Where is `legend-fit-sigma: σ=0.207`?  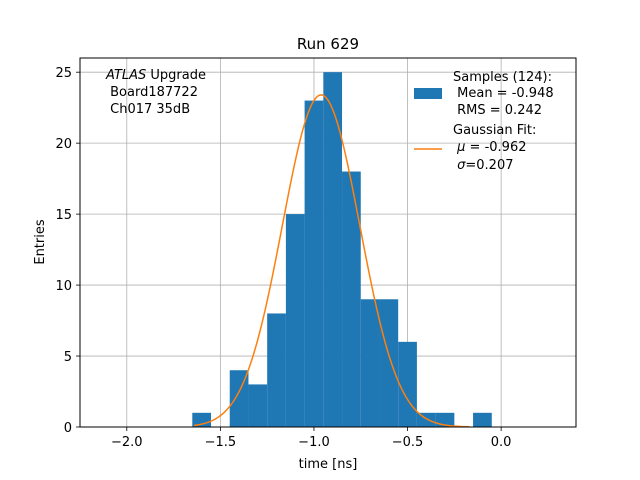
legend-fit-sigma: σ=0.207 is located at coordinates (483, 165).